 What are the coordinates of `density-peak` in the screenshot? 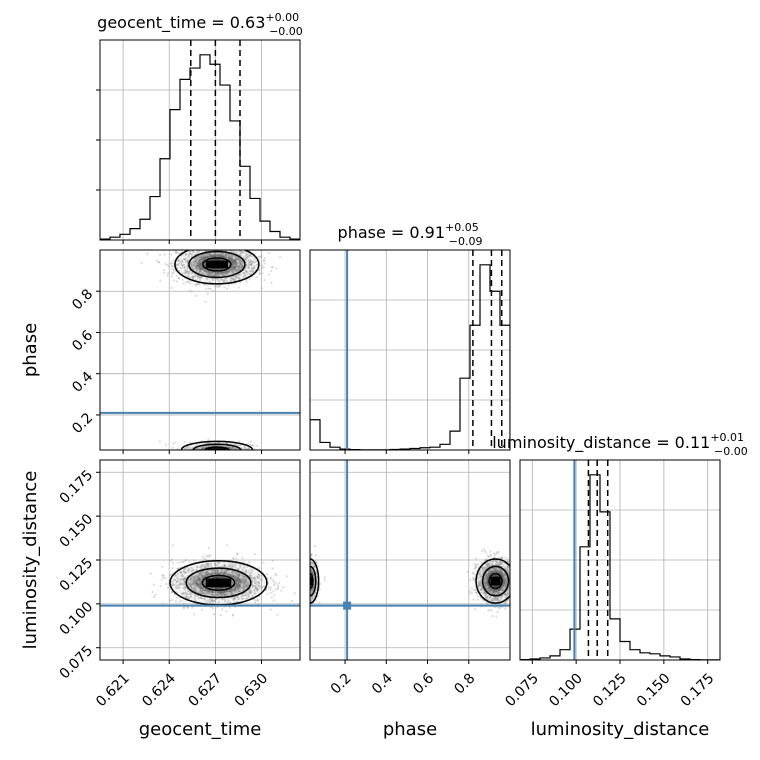 It's located at (217, 449).